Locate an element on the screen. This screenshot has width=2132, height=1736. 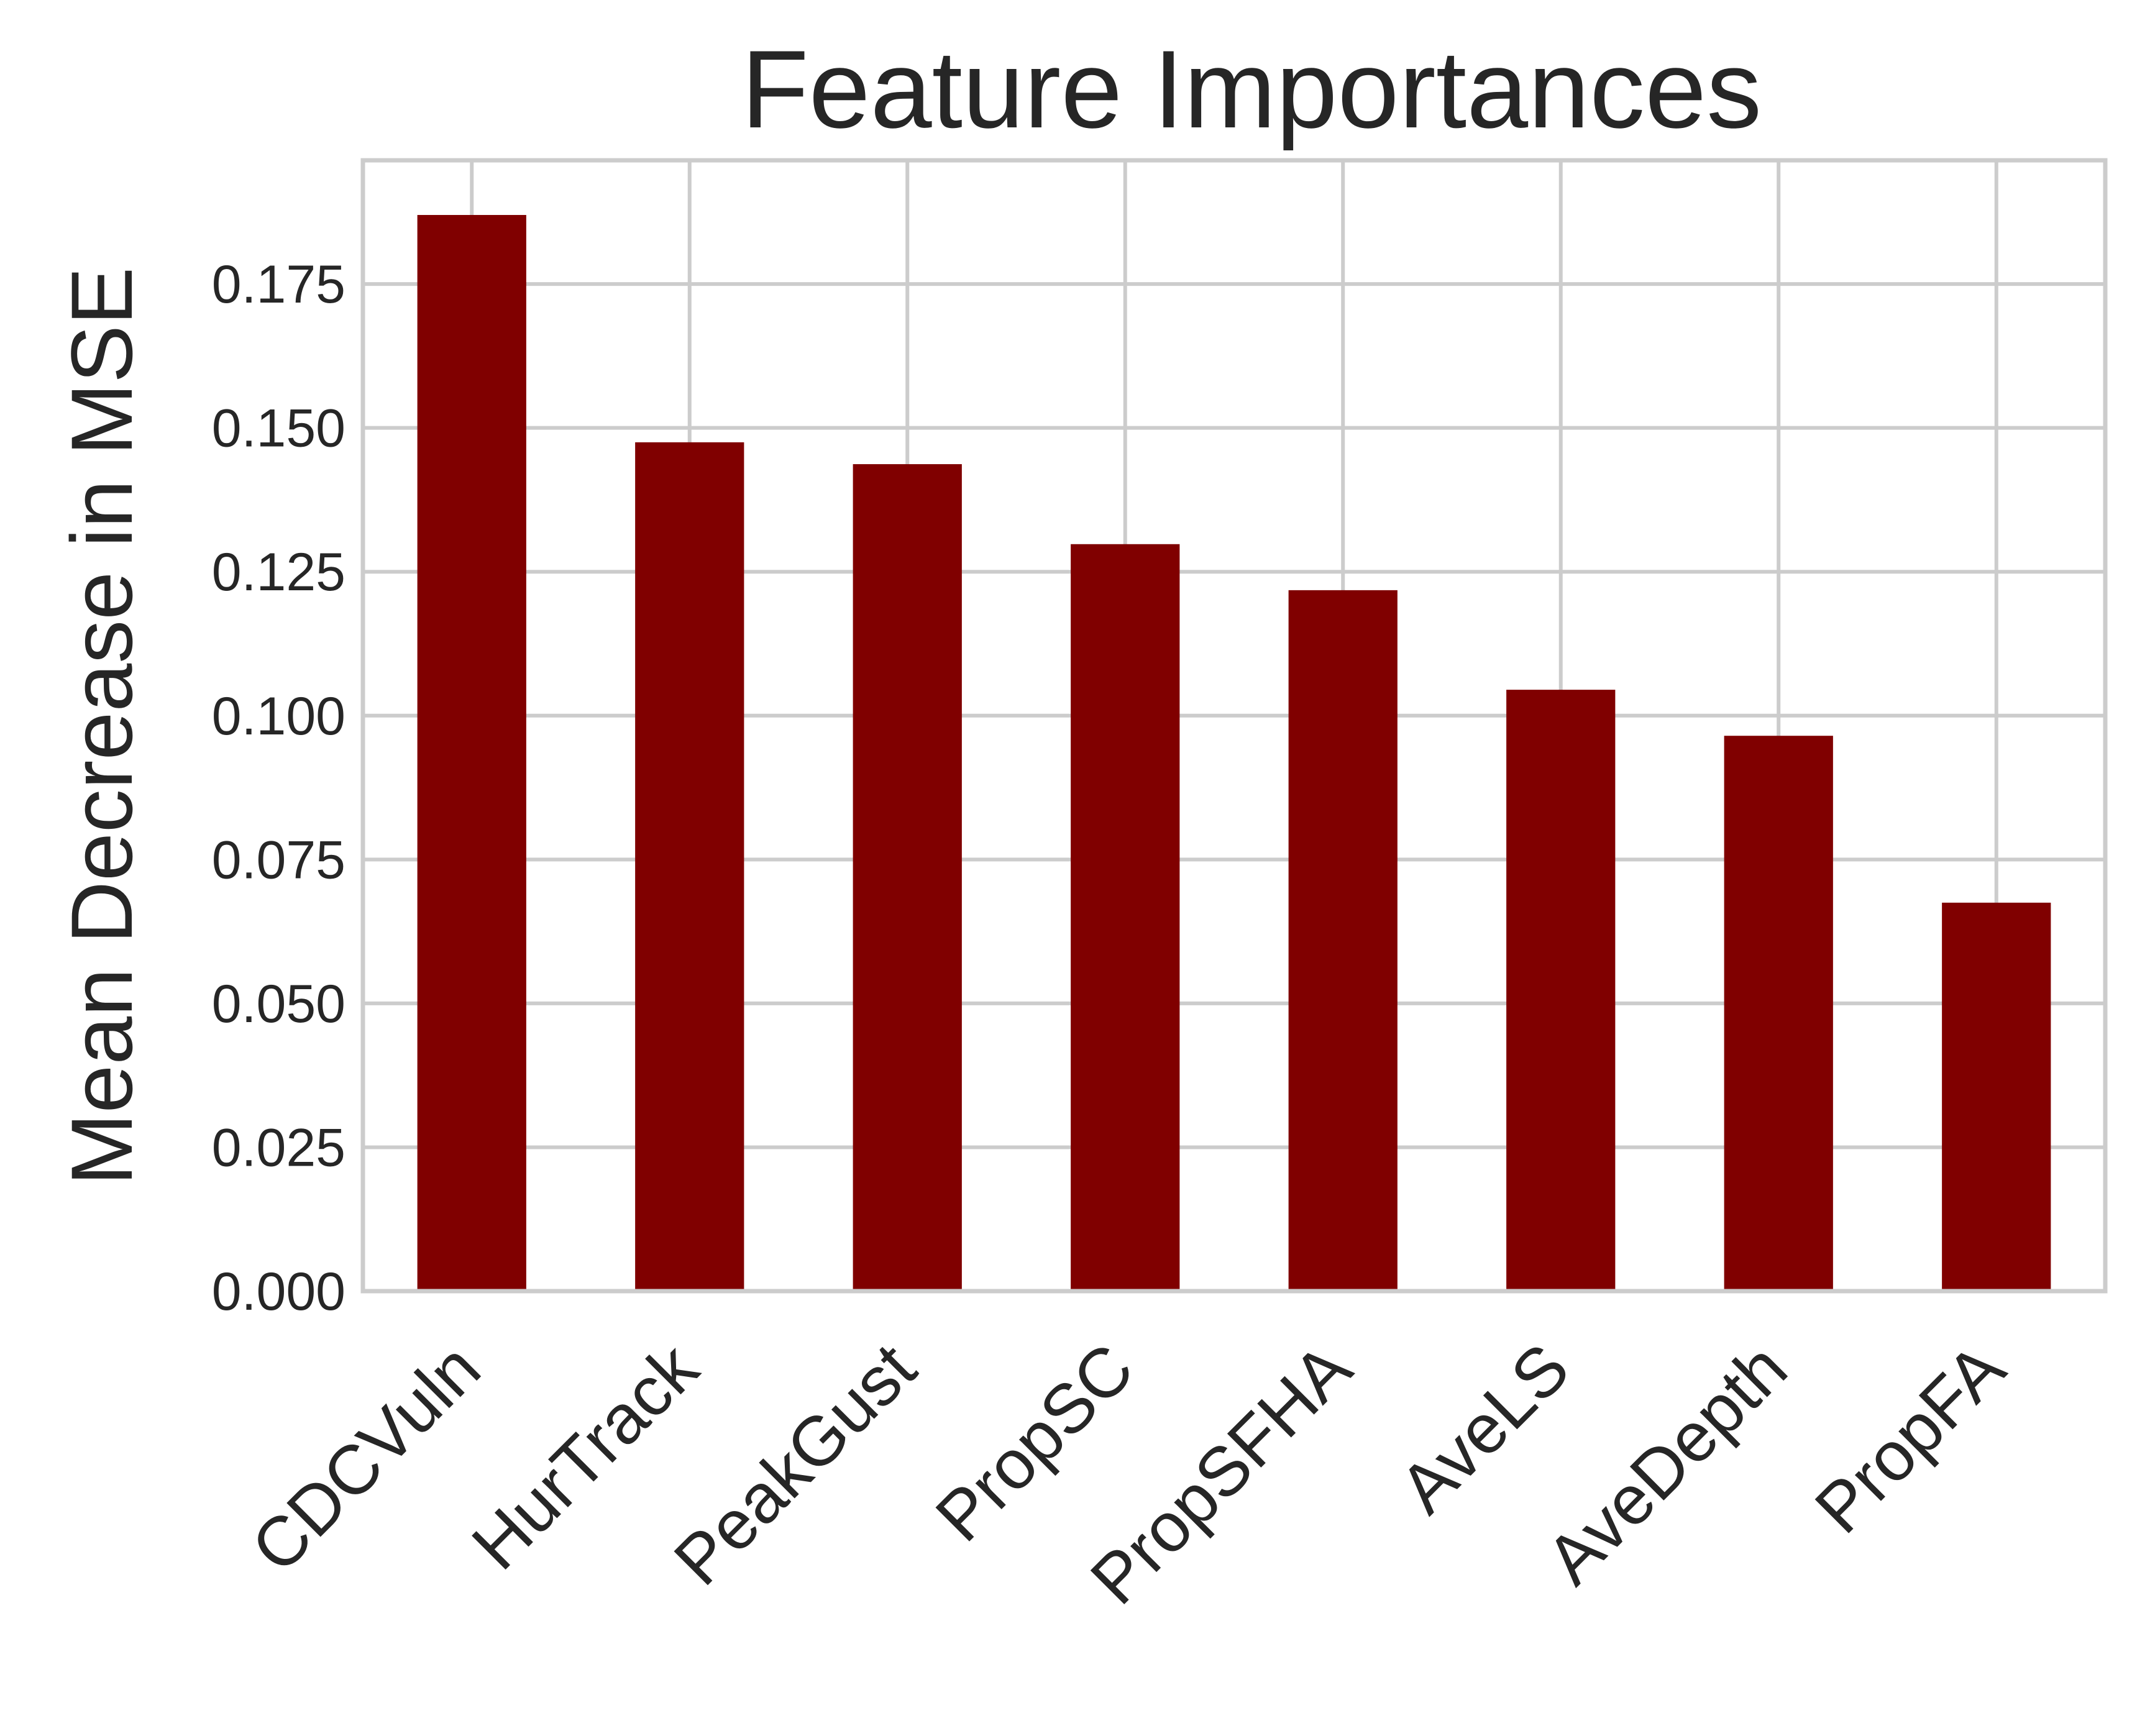
y-tick-label: 0.175 is located at coordinates (278, 284).